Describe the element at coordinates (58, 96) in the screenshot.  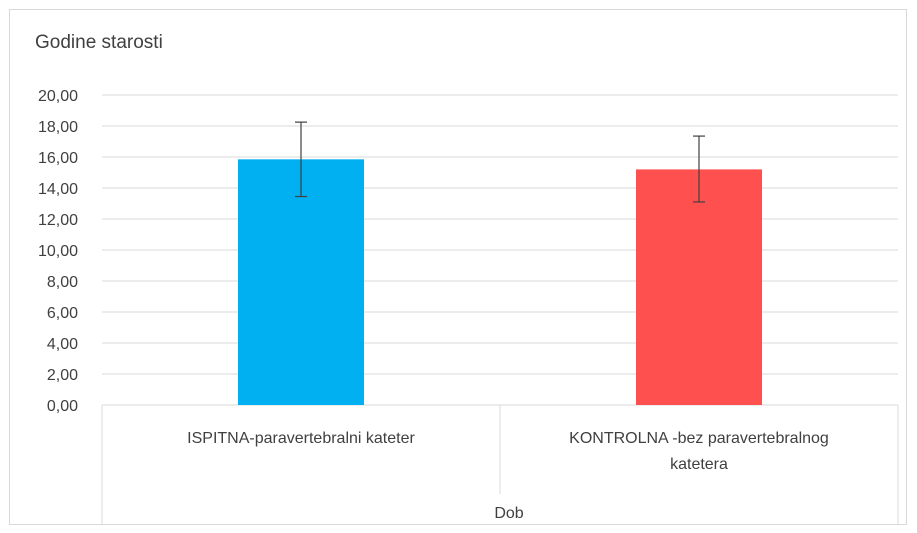
I see `y-tick-label: 20,00` at that location.